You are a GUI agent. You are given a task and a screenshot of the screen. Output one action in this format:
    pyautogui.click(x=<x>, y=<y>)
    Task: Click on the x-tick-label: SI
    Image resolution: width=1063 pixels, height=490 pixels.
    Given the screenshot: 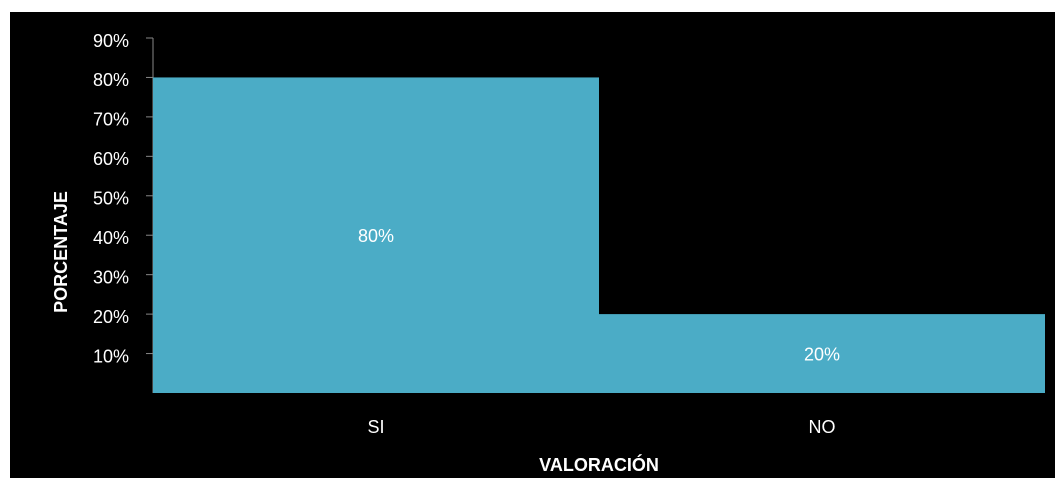 What is the action you would take?
    pyautogui.click(x=375, y=427)
    